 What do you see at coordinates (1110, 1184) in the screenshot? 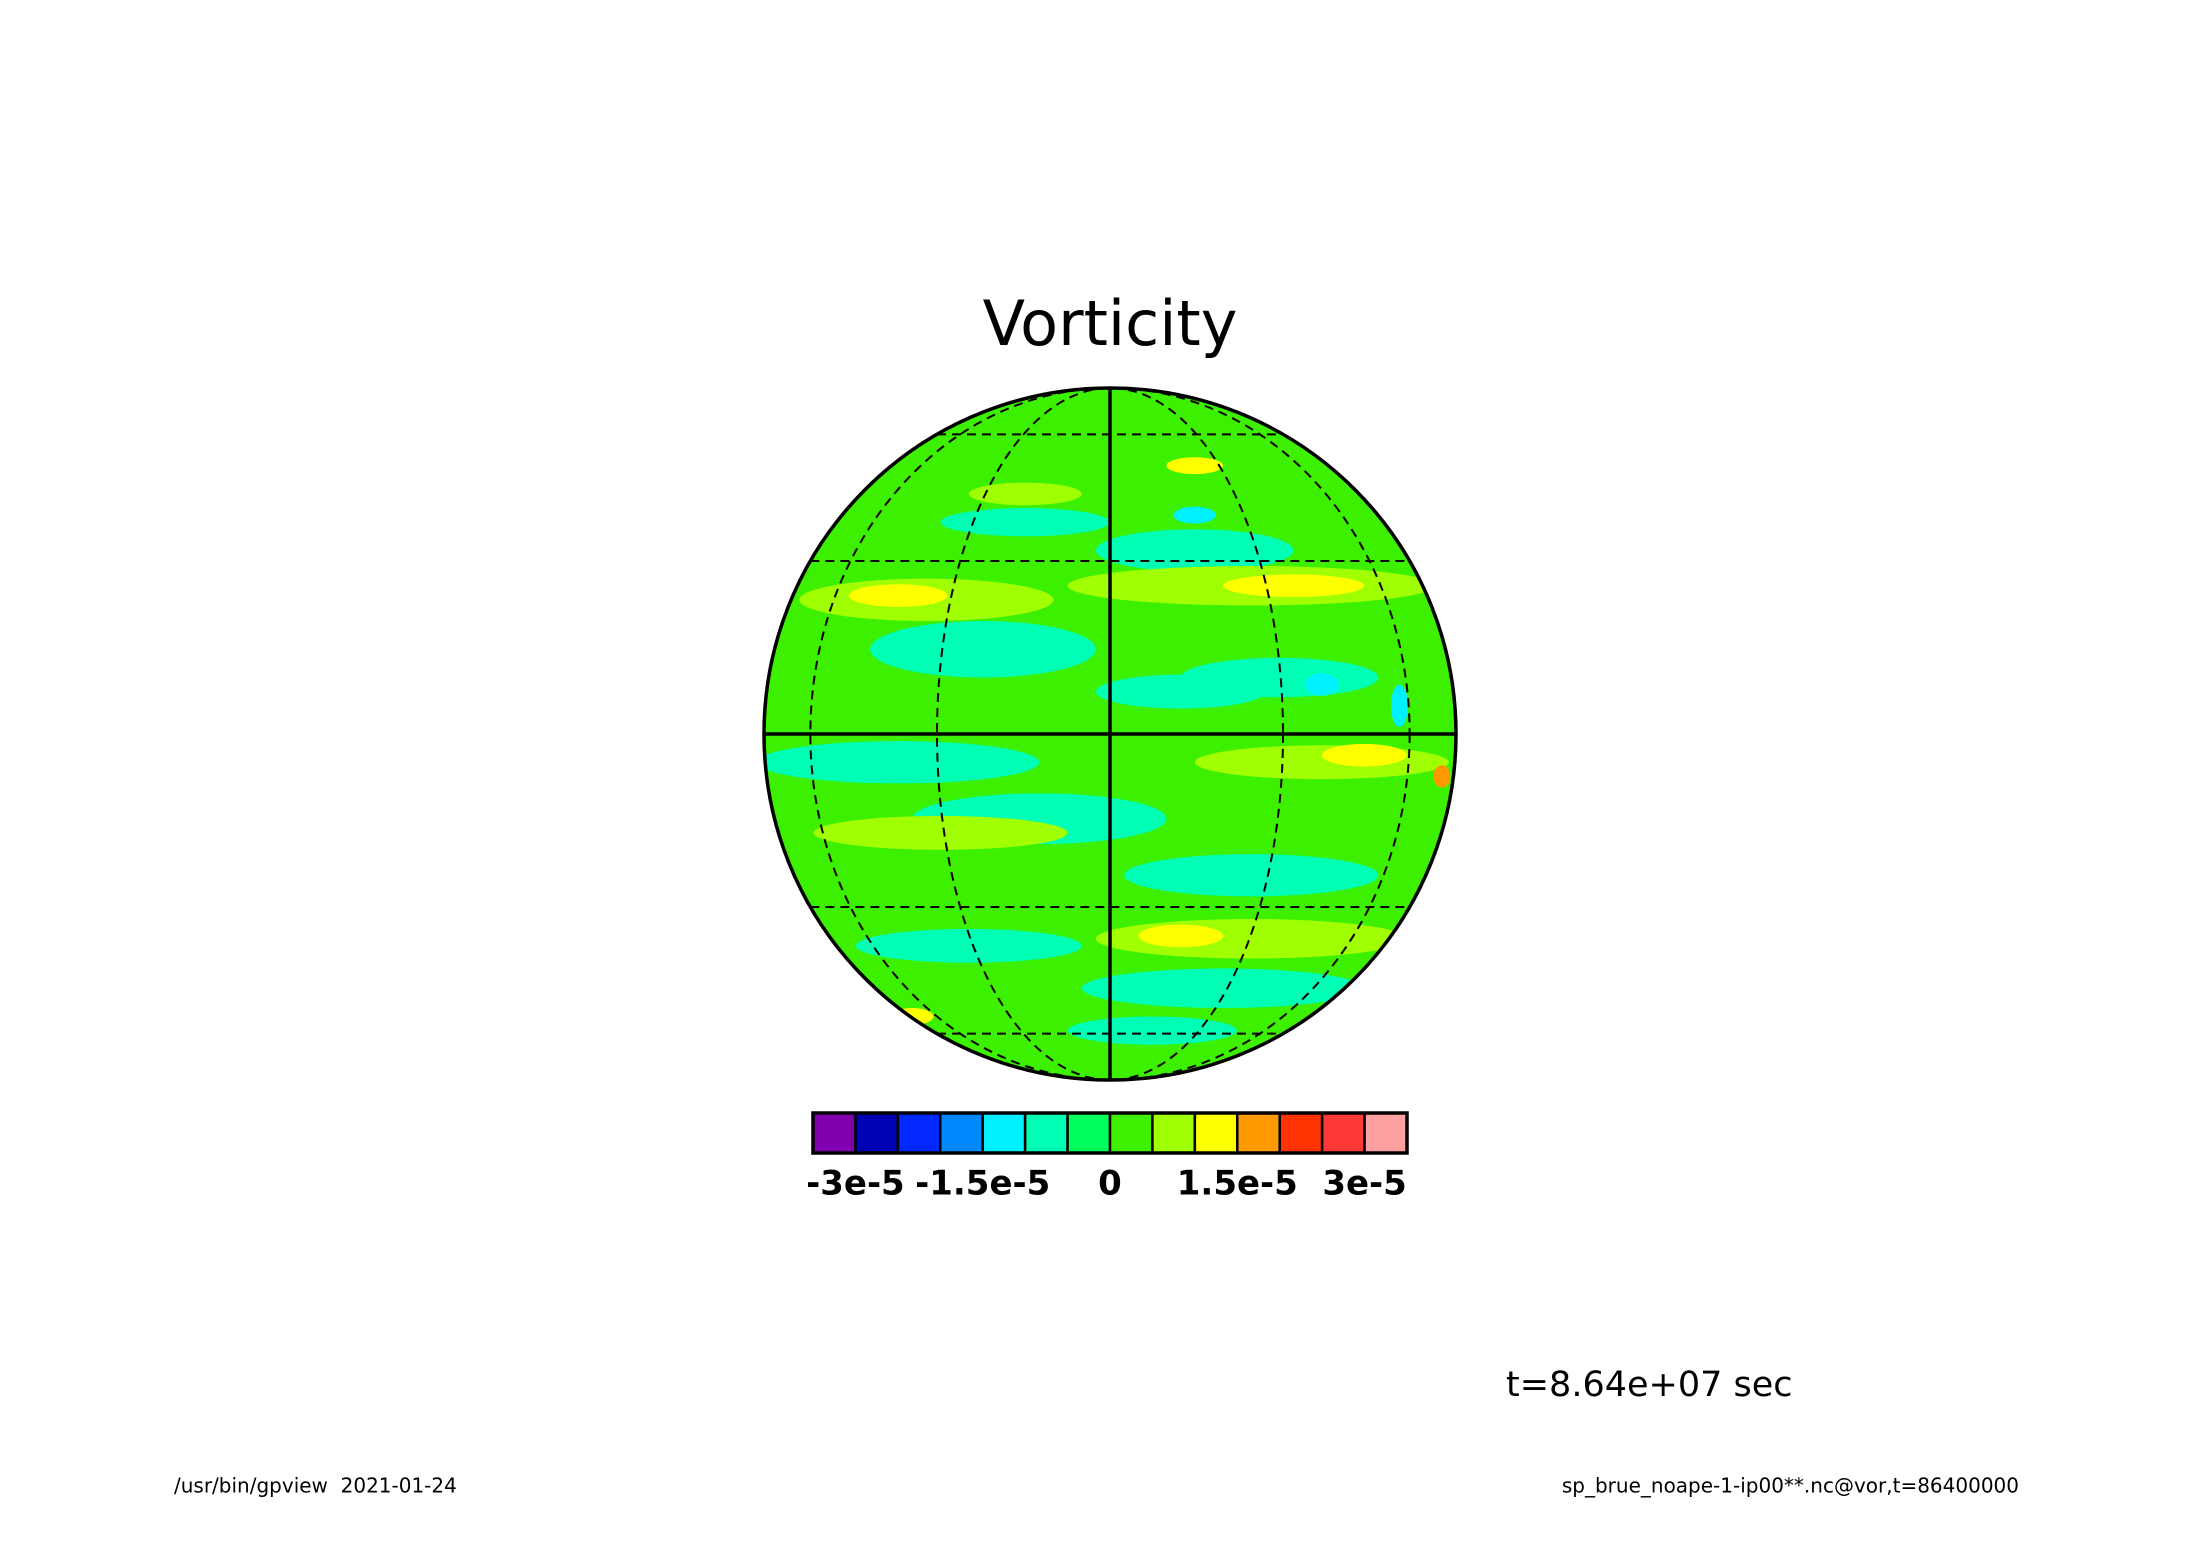
I see `colorbar-tick-label: 0` at bounding box center [1110, 1184].